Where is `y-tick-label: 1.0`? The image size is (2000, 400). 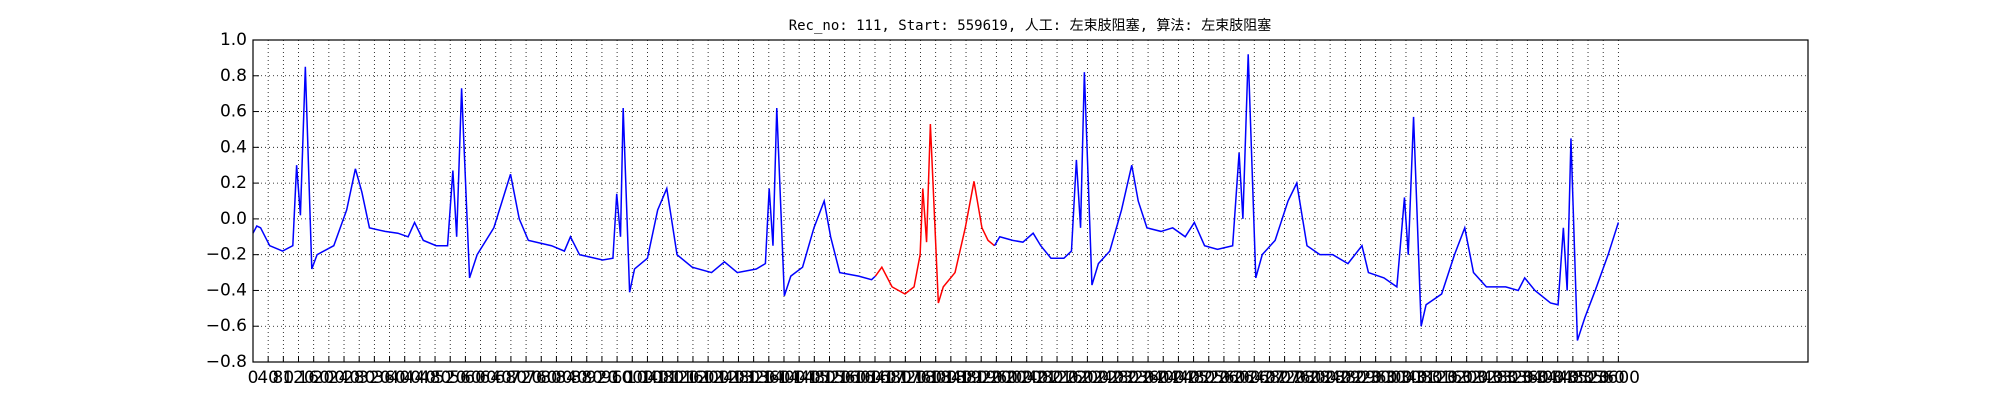
y-tick-label: 1.0 is located at coordinates (233, 40).